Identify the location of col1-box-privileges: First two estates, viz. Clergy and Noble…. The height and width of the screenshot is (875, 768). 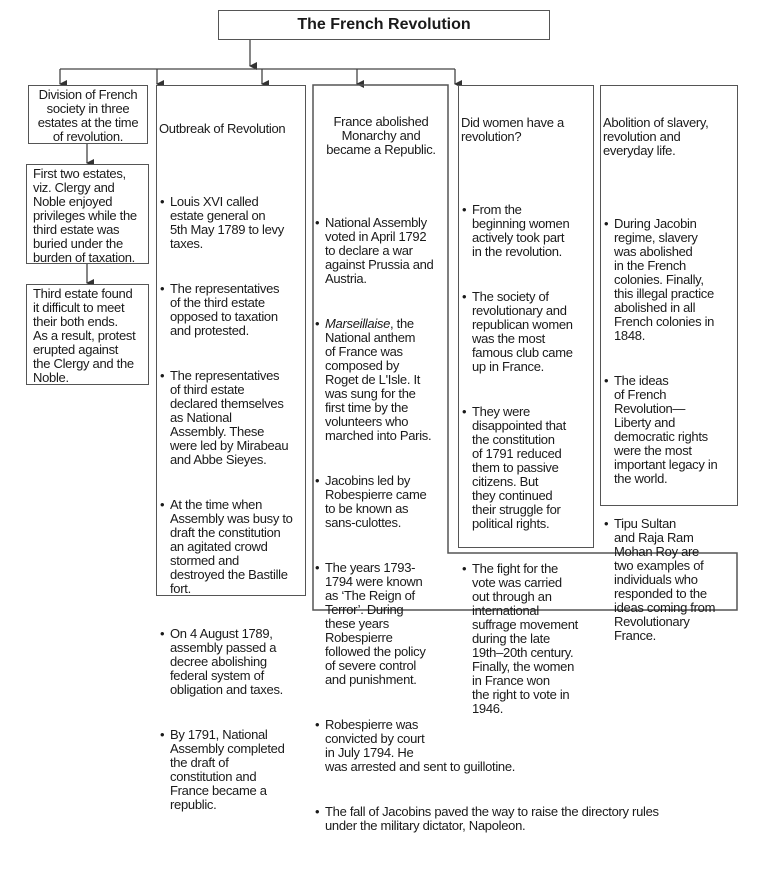
(87, 214).